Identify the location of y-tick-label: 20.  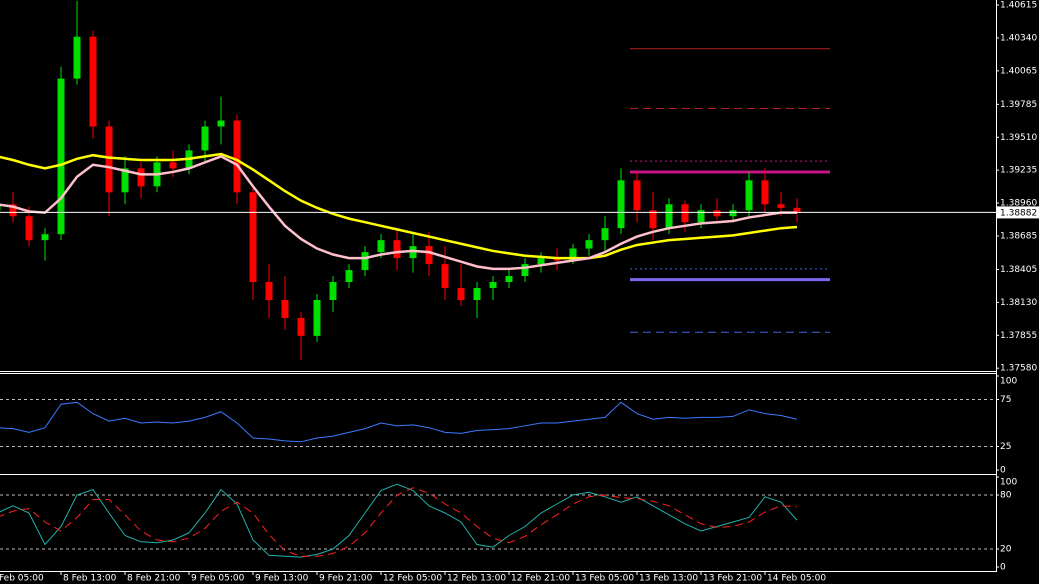
(1006, 550).